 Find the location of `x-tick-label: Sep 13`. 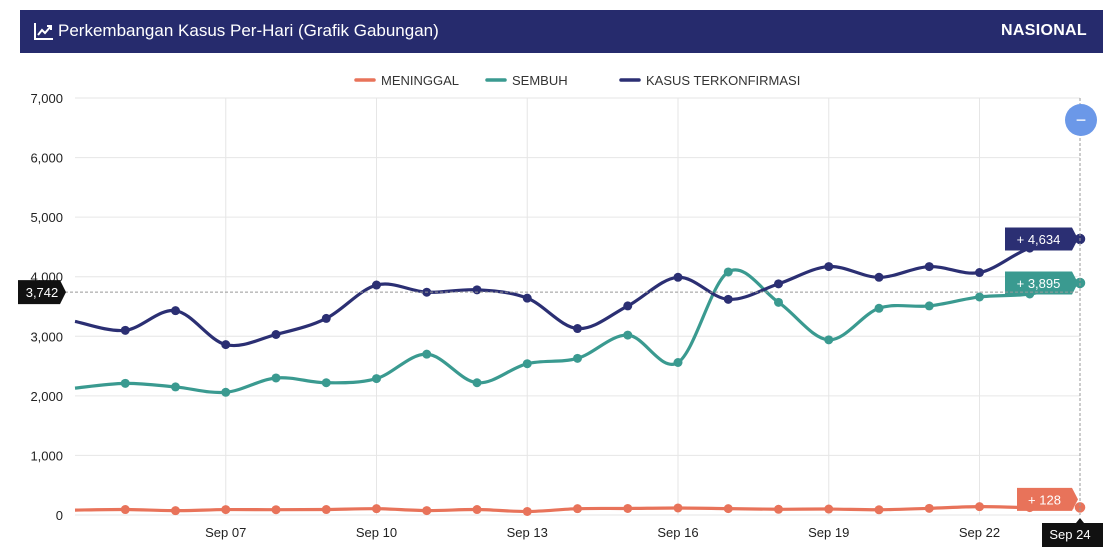

x-tick-label: Sep 13 is located at coordinates (527, 532).